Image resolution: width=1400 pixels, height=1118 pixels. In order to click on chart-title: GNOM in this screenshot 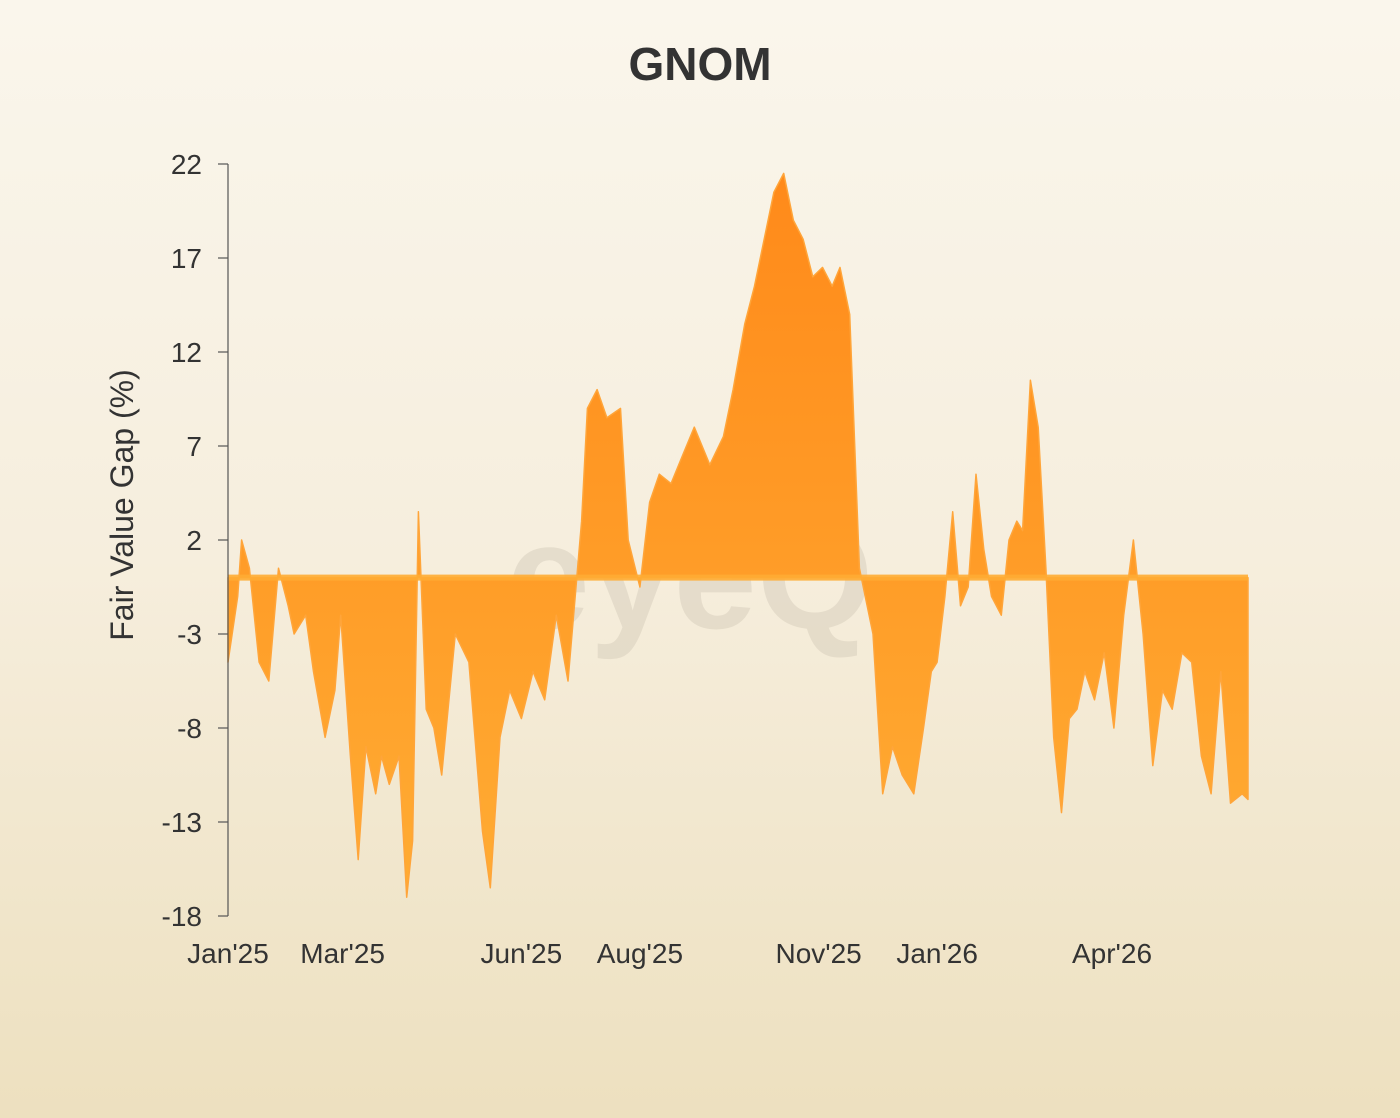, I will do `click(699, 64)`.